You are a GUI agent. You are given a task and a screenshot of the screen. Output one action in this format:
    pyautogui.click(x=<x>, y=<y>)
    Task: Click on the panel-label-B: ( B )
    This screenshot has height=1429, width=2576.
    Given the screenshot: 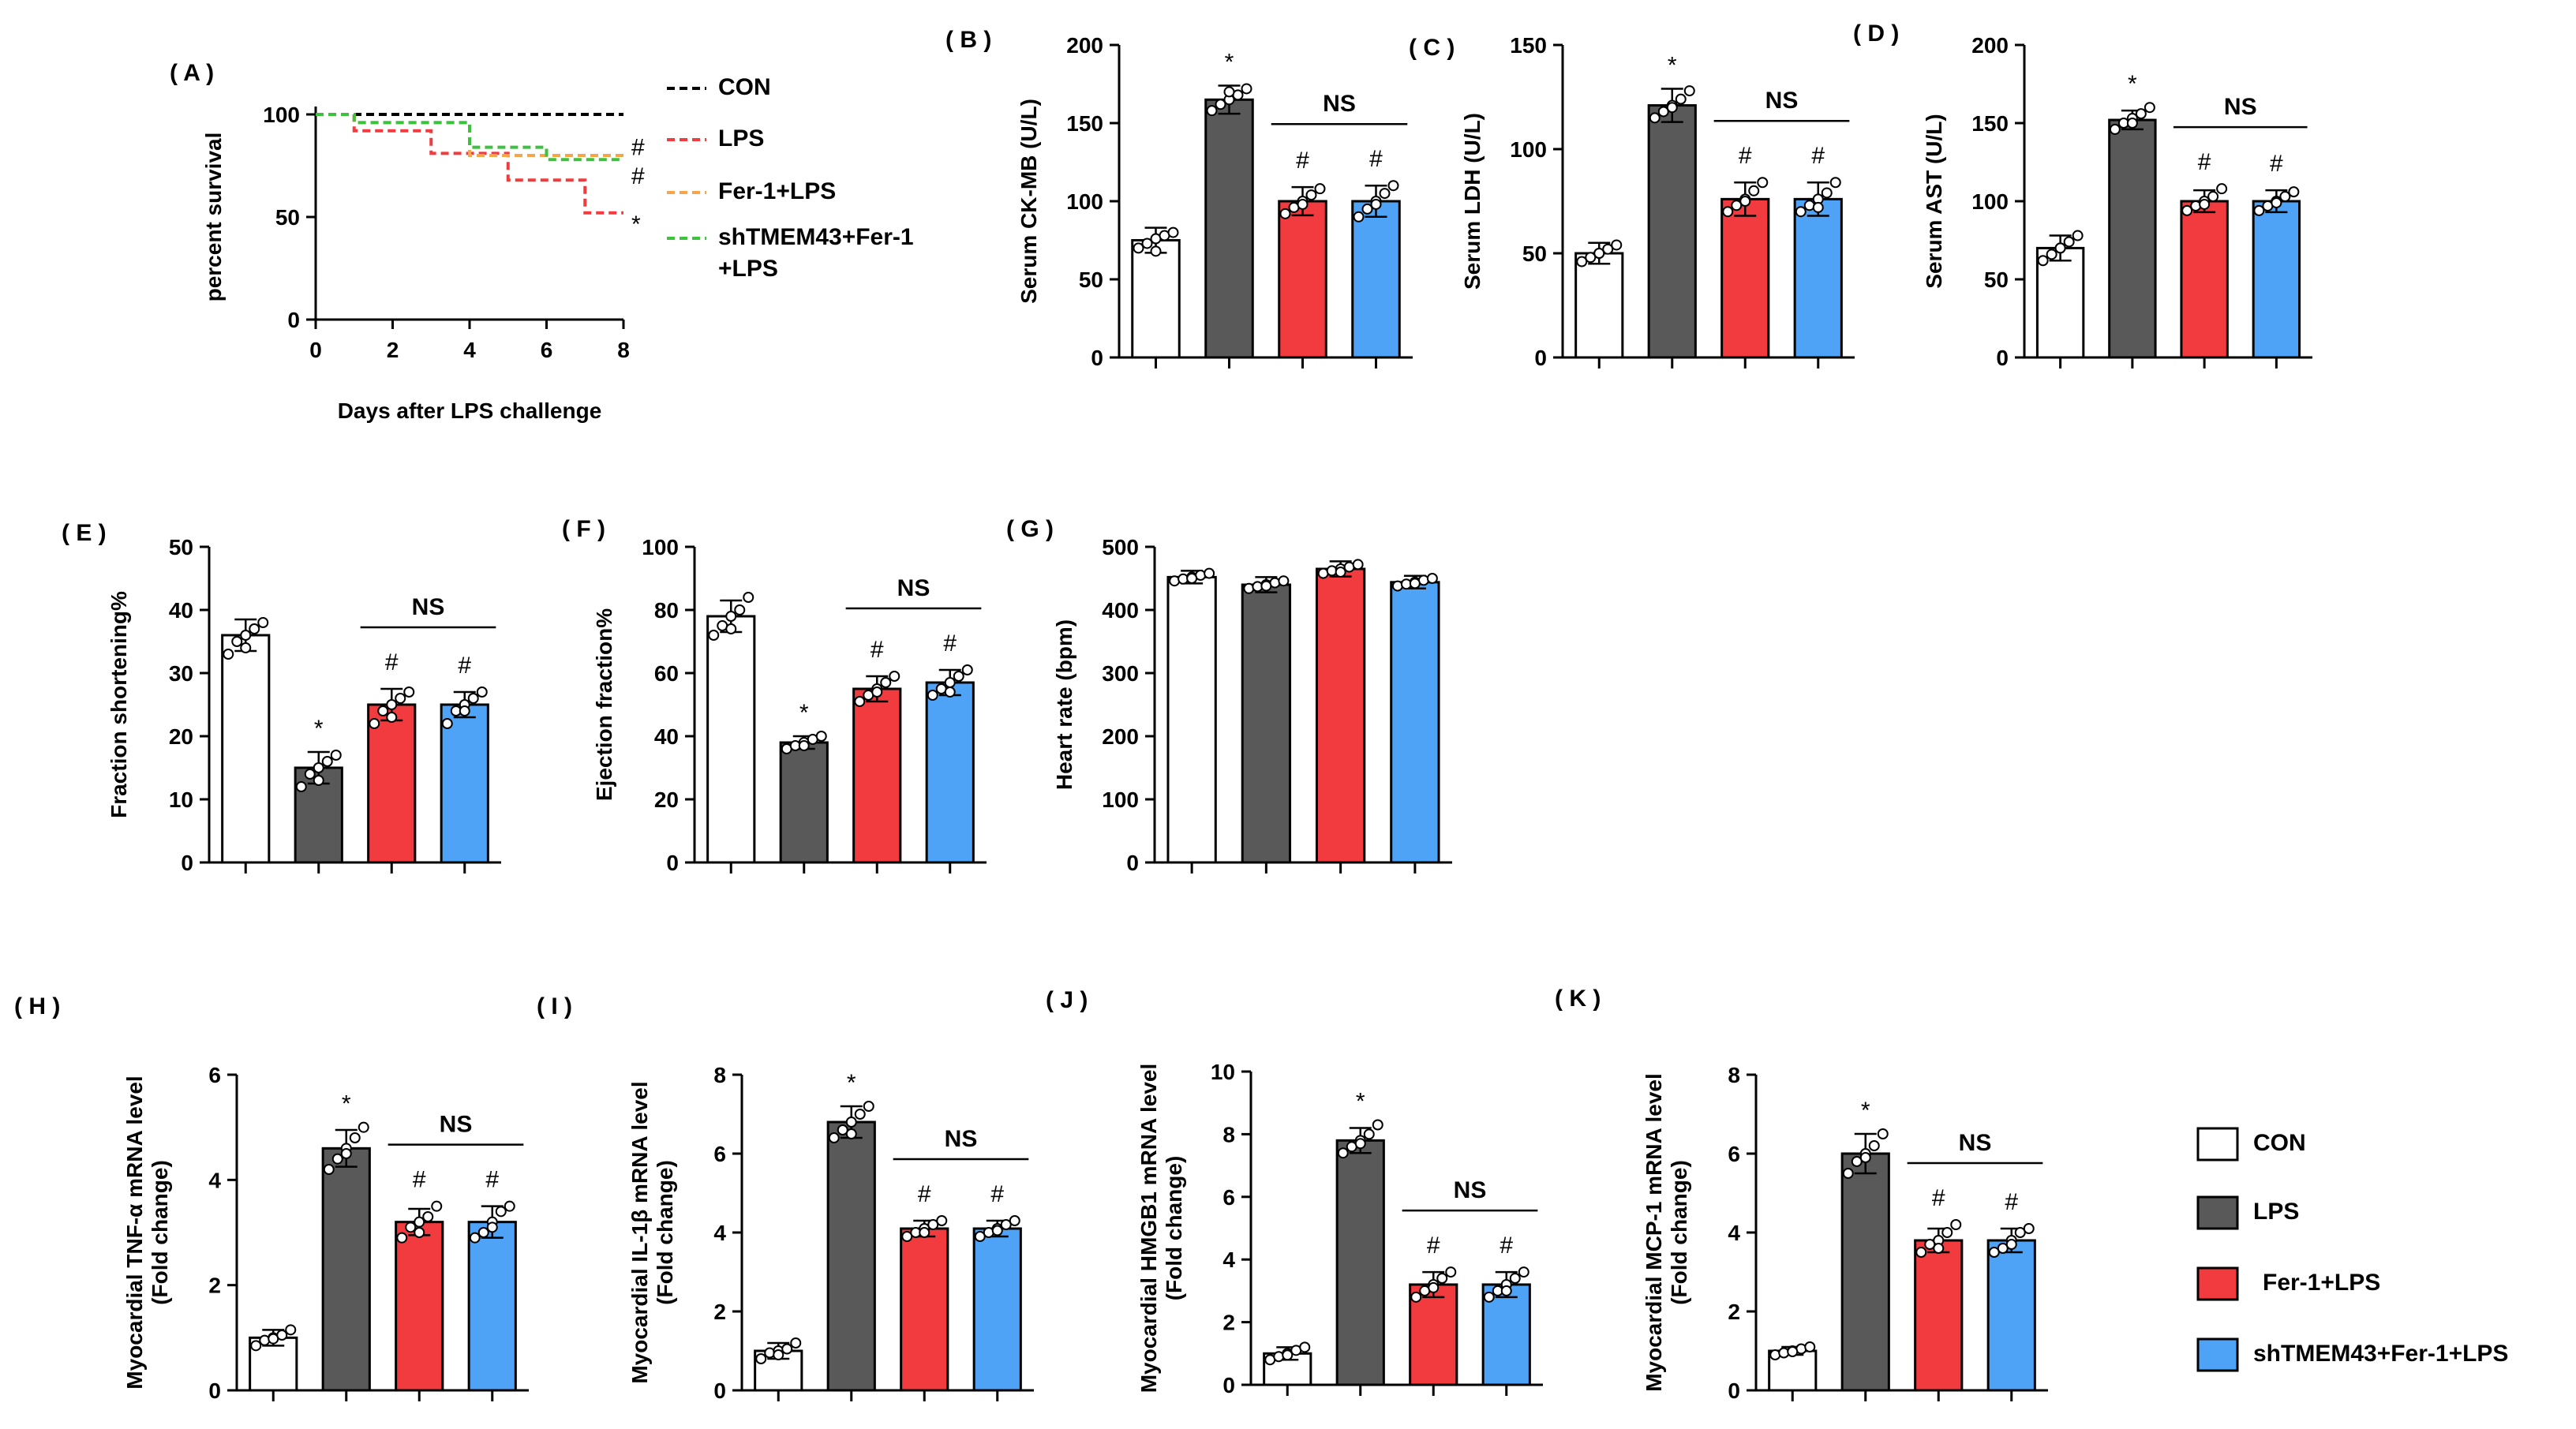 What is the action you would take?
    pyautogui.click(x=968, y=40)
    